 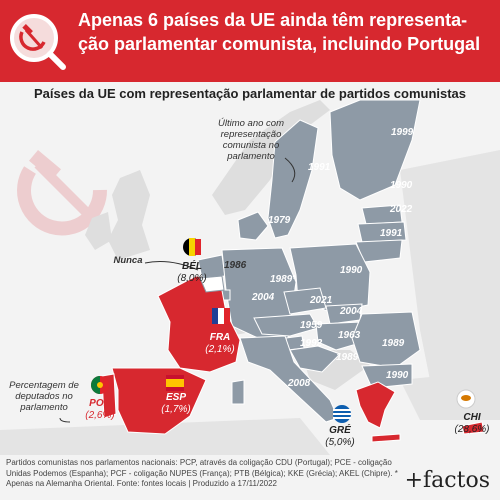 I want to click on latvia-shape, so click(x=382, y=232).